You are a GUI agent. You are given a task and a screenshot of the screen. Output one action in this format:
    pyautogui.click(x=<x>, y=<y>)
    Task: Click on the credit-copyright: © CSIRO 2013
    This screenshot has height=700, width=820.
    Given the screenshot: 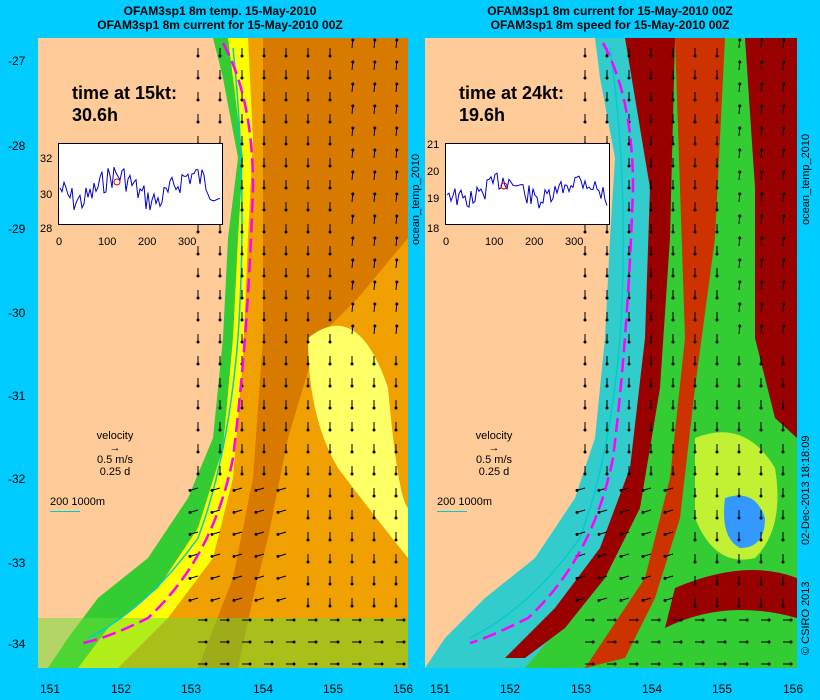 What is the action you would take?
    pyautogui.click(x=806, y=618)
    